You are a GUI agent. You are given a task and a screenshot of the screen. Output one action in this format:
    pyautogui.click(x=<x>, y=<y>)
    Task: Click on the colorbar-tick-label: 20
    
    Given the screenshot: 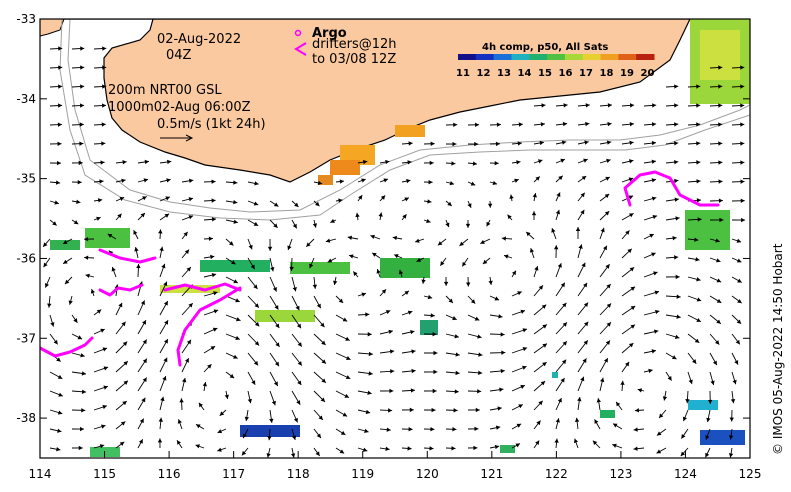 What is the action you would take?
    pyautogui.click(x=648, y=73)
    